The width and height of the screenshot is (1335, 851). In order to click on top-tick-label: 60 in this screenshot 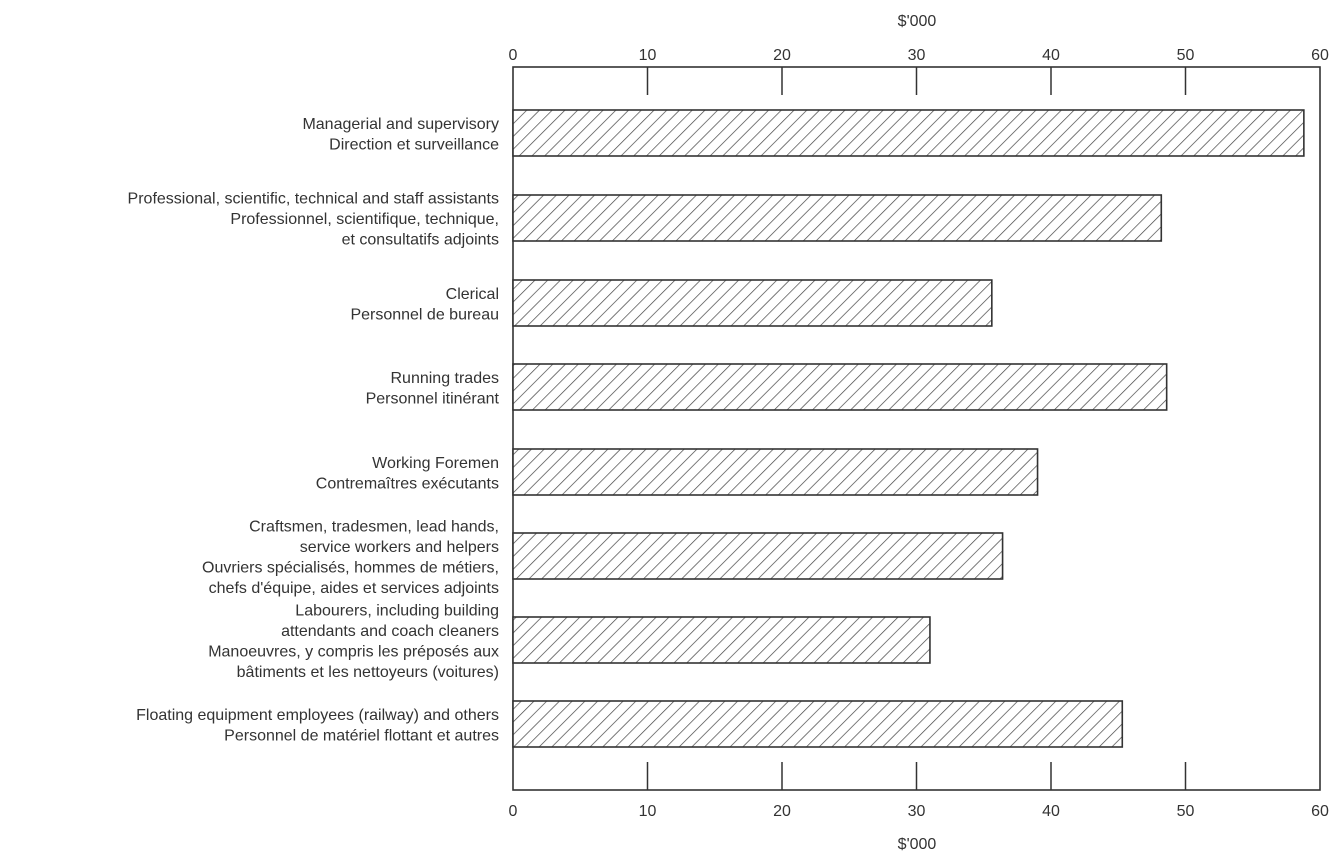, I will do `click(1320, 55)`.